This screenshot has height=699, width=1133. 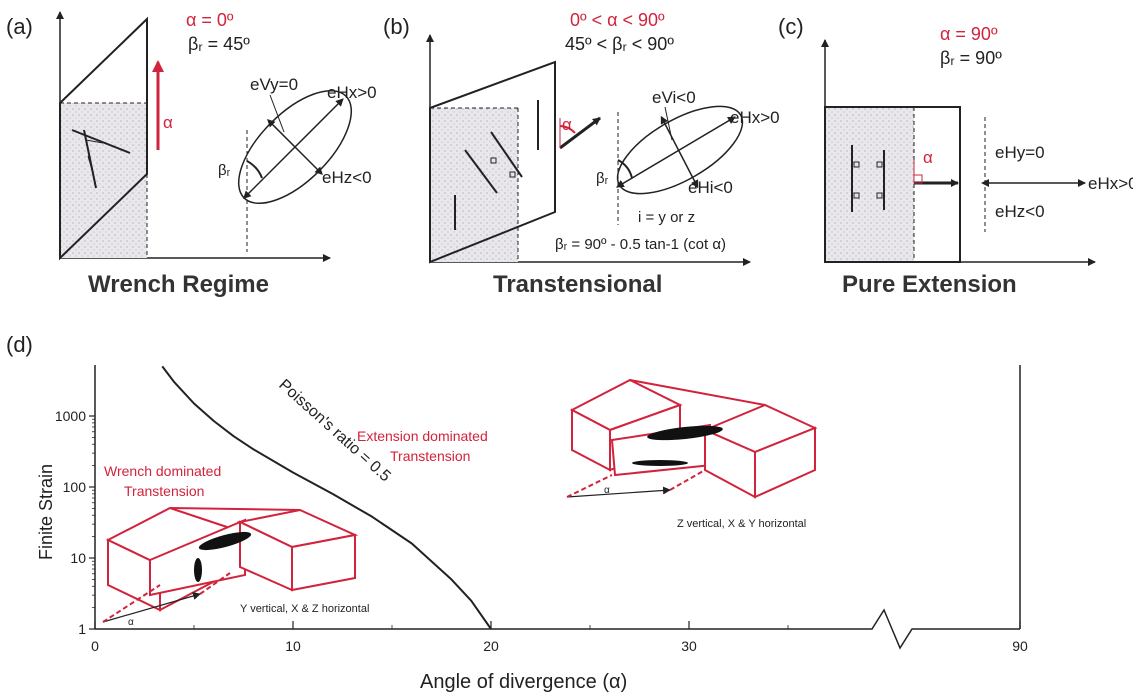 What do you see at coordinates (1020, 152) in the screenshot?
I see `panel-c-ehy: eHy=0` at bounding box center [1020, 152].